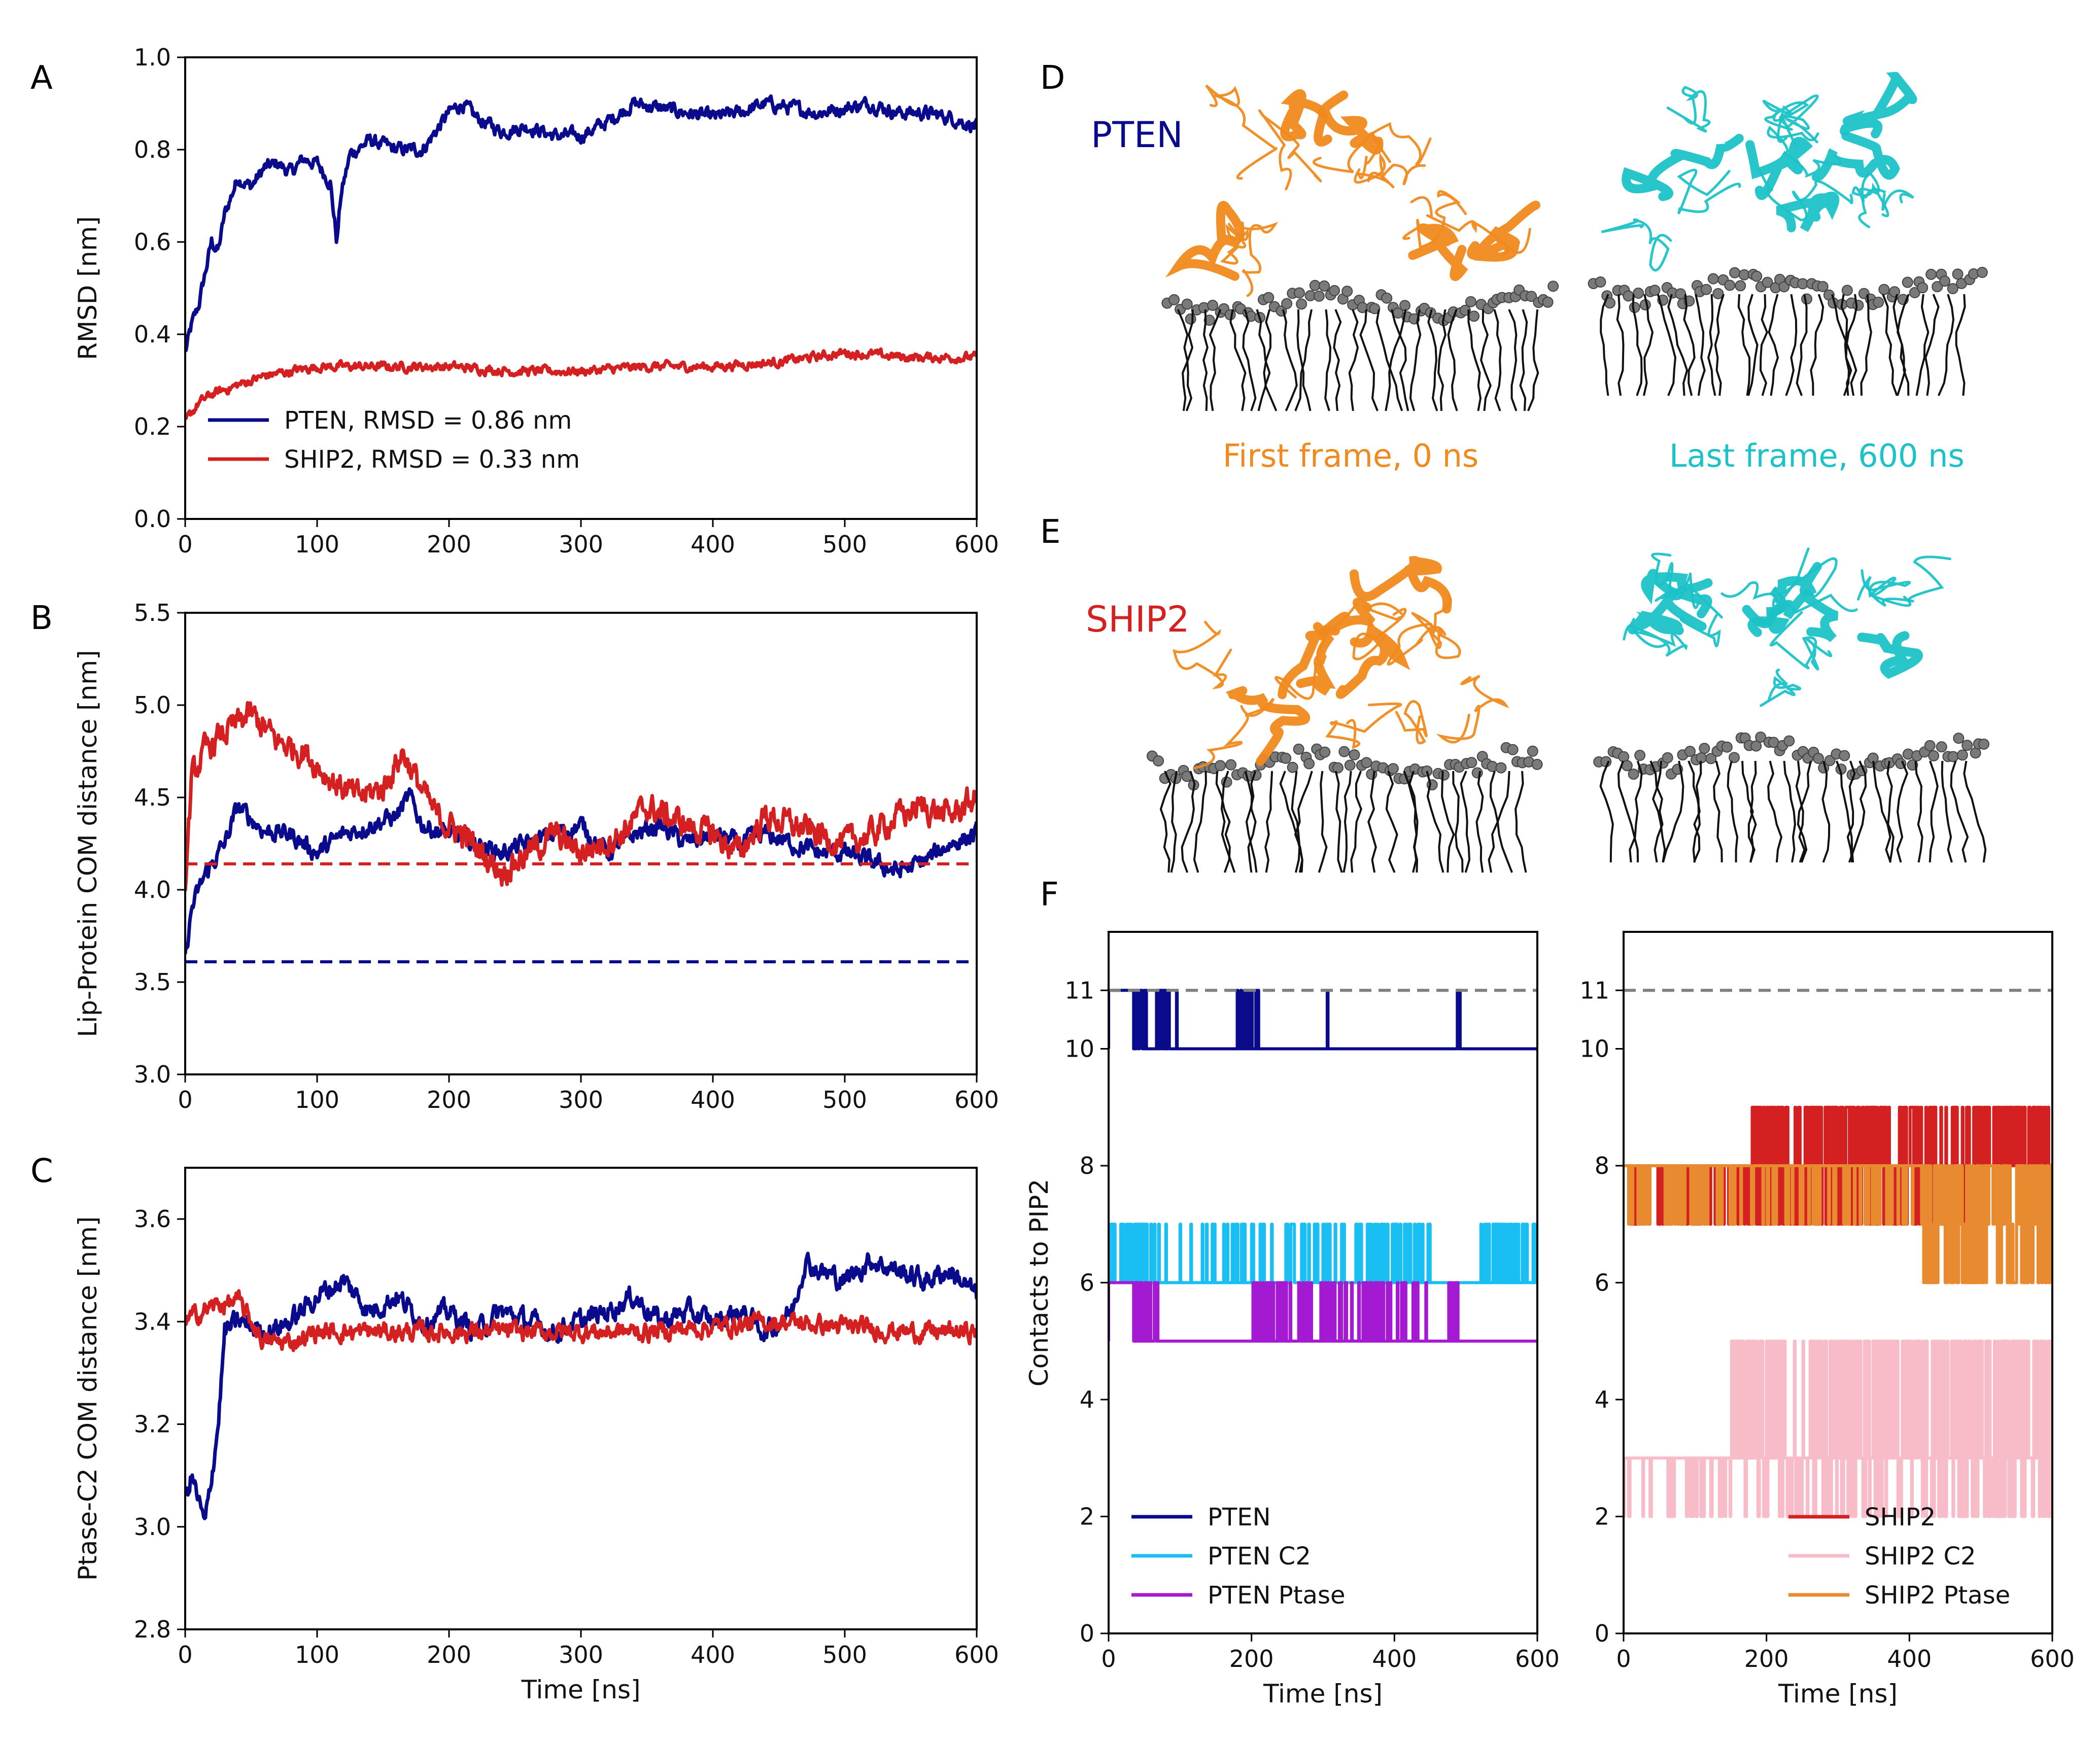 The height and width of the screenshot is (1743, 2100). Describe the element at coordinates (317, 1654) in the screenshot. I see `x-tick-label: 100` at that location.